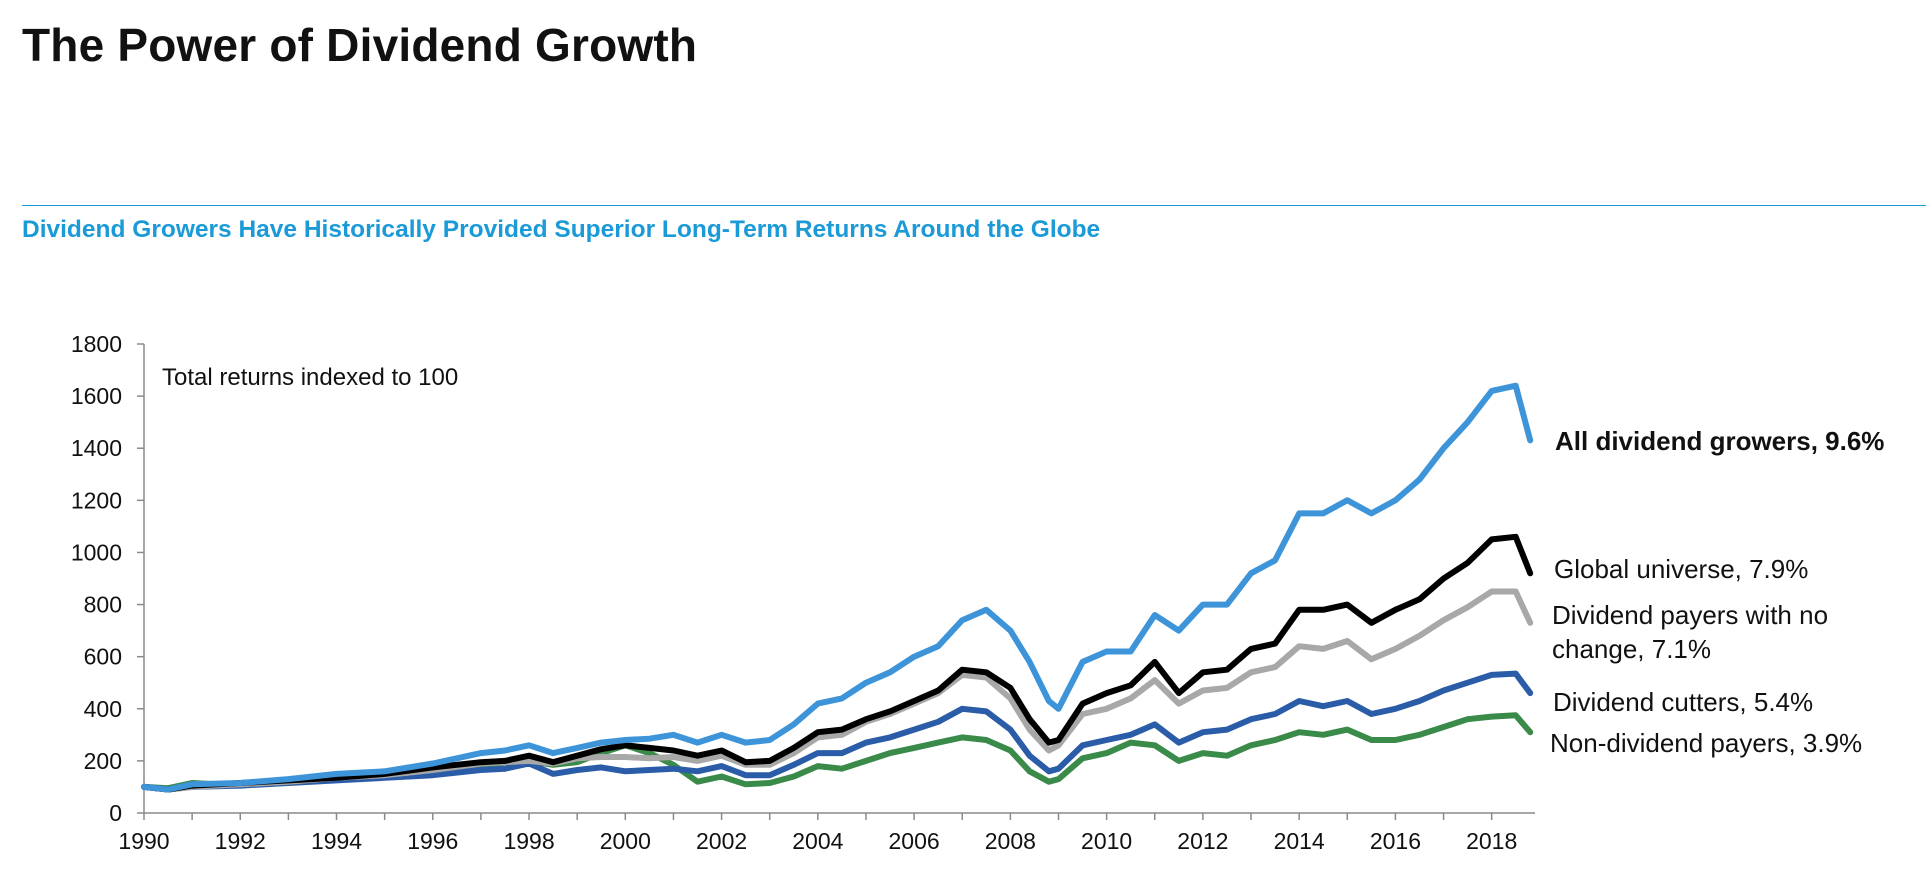 This screenshot has height=875, width=1926. What do you see at coordinates (1681, 569) in the screenshot?
I see `series-label: Global universe, 7.9%` at bounding box center [1681, 569].